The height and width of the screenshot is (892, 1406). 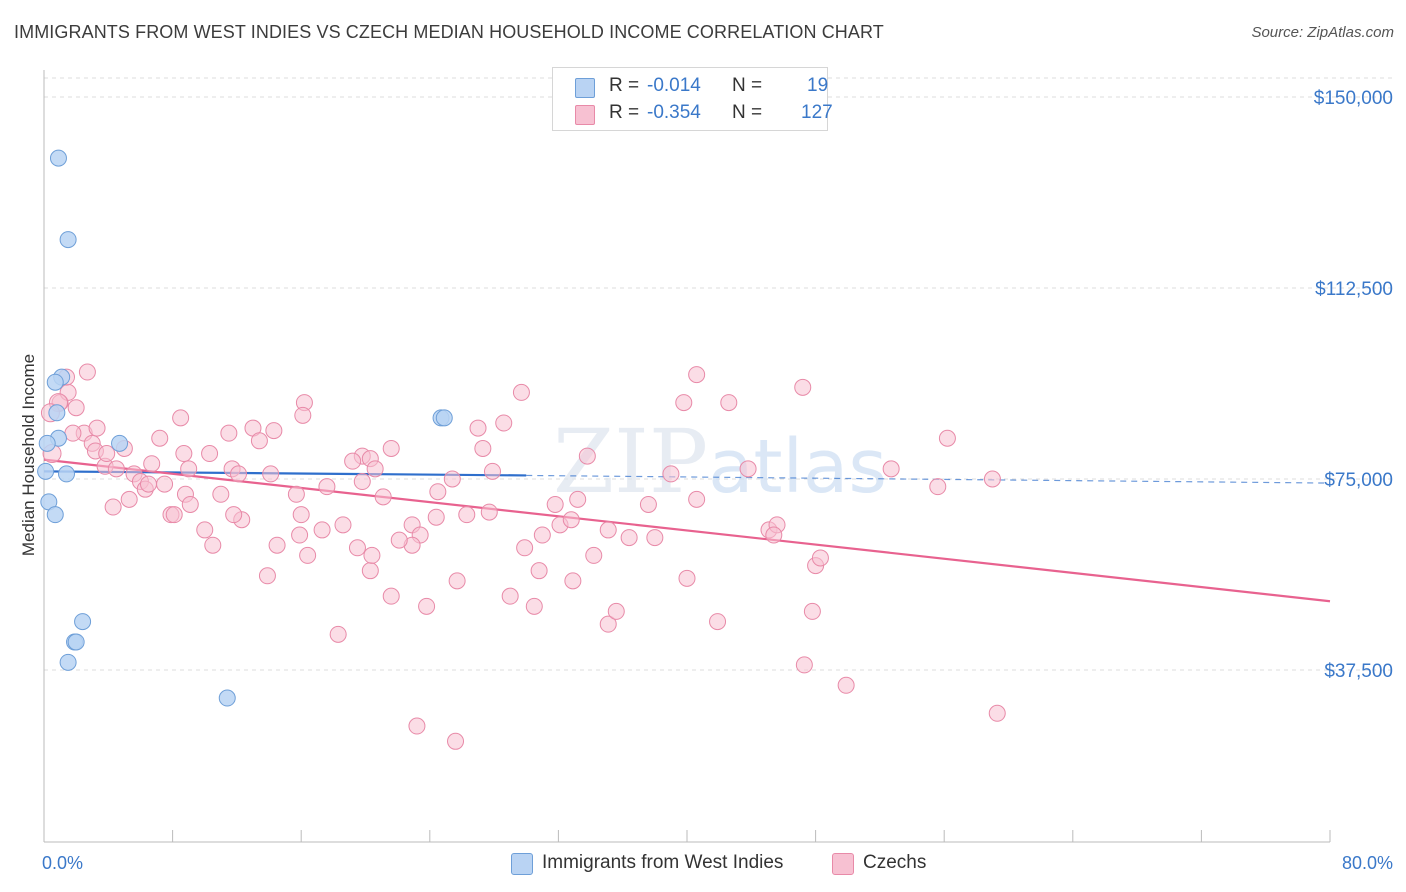 What do you see at coordinates (818, 85) in the screenshot?
I see `legend-n-value: 19` at bounding box center [818, 85].